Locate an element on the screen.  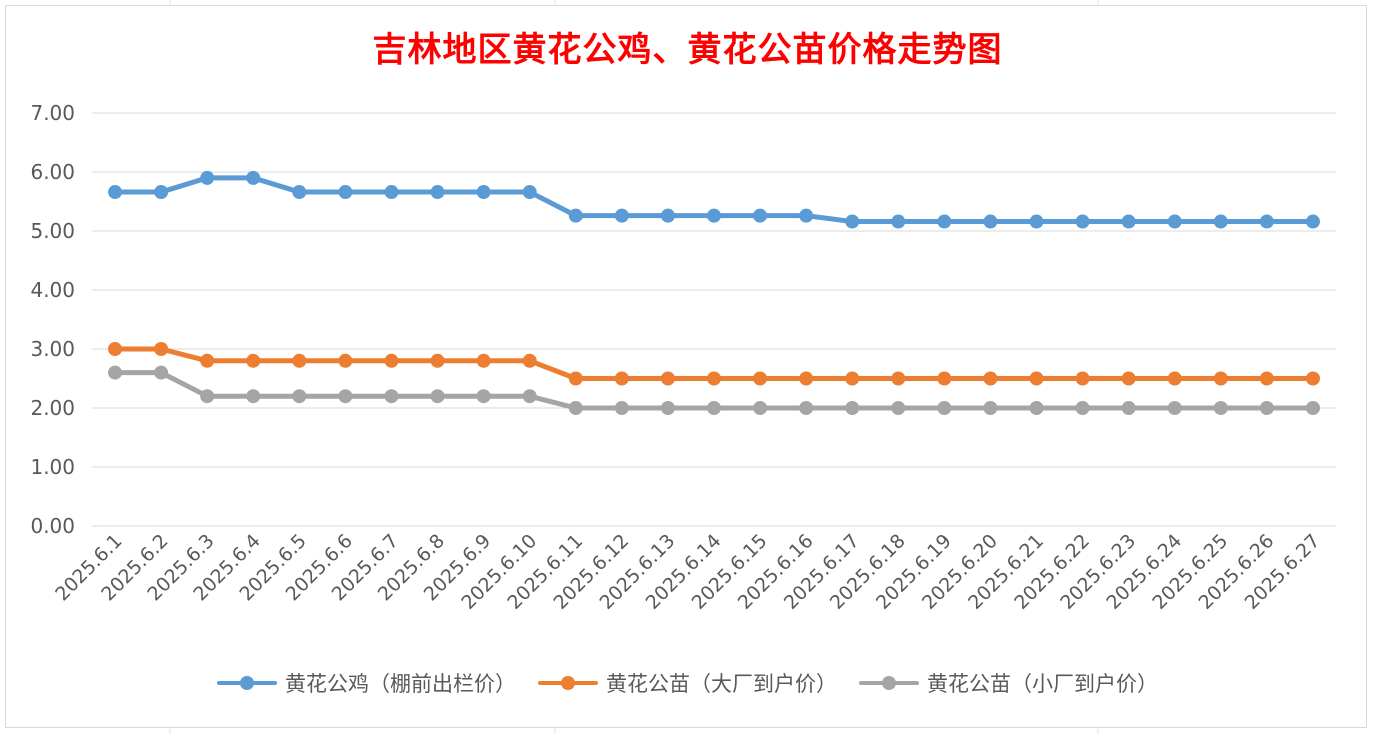
y-tick-label: 0.00 is located at coordinates (52, 526).